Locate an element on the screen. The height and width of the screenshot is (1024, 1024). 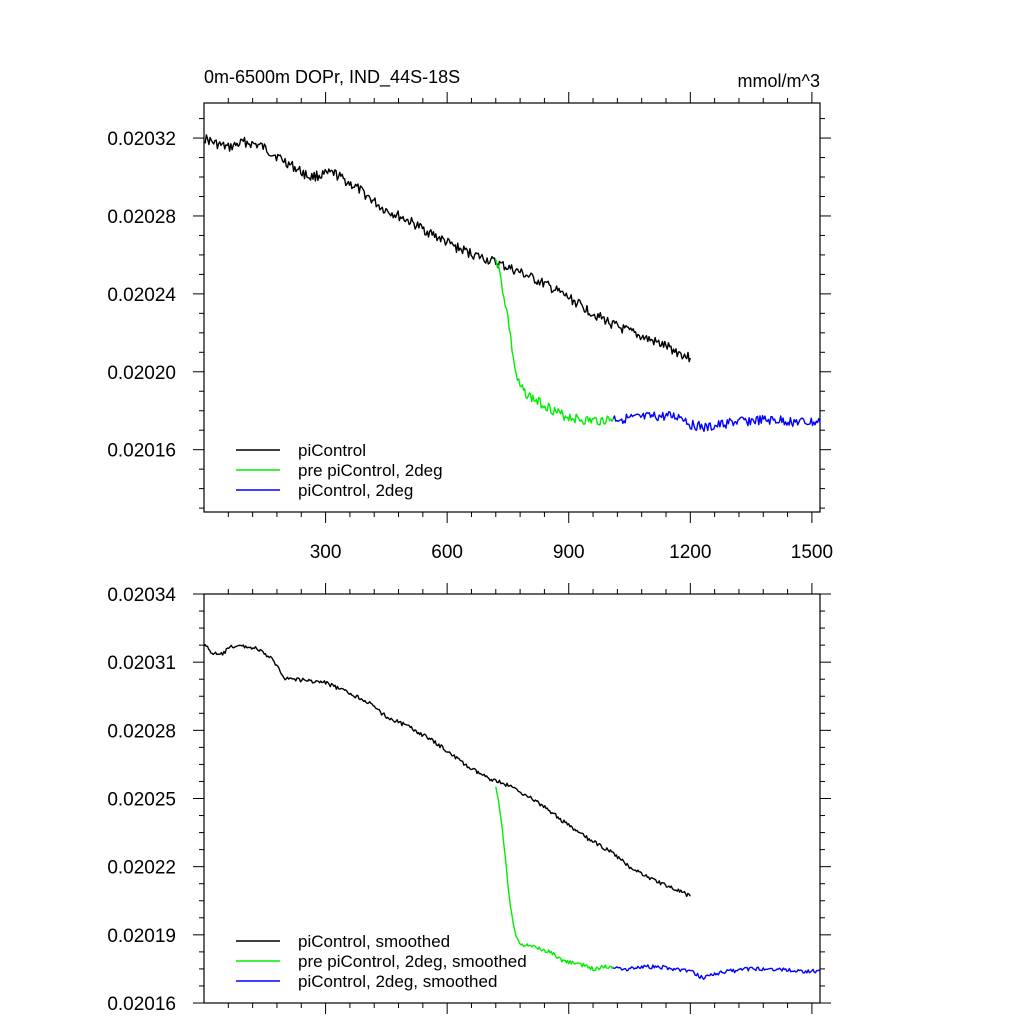
y-tick-label: 0.02024 is located at coordinates (141, 295).